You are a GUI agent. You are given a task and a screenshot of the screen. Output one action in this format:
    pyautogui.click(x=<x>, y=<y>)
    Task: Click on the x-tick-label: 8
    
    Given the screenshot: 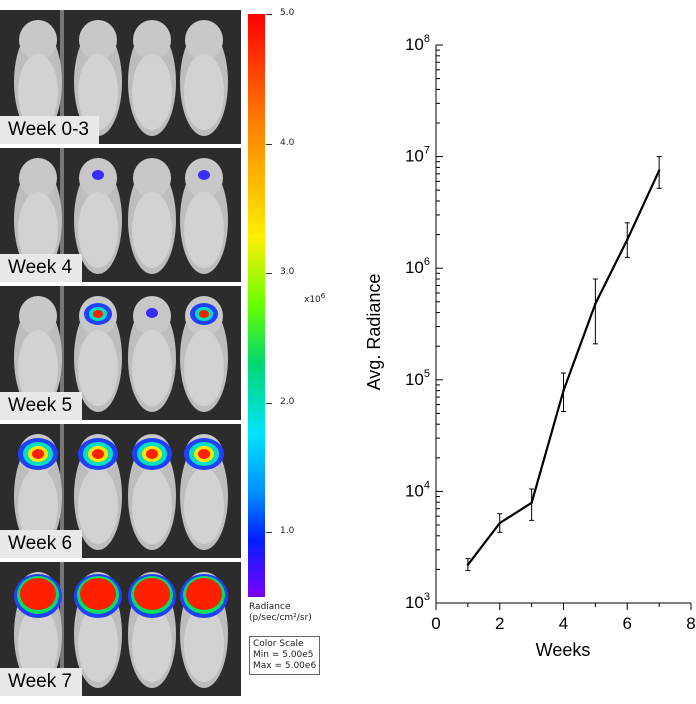 What is the action you would take?
    pyautogui.click(x=690, y=623)
    